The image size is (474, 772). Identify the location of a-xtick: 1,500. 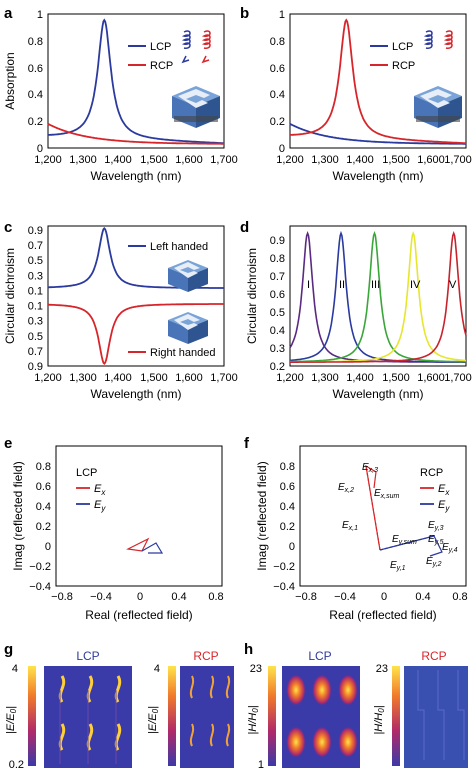
(154, 160).